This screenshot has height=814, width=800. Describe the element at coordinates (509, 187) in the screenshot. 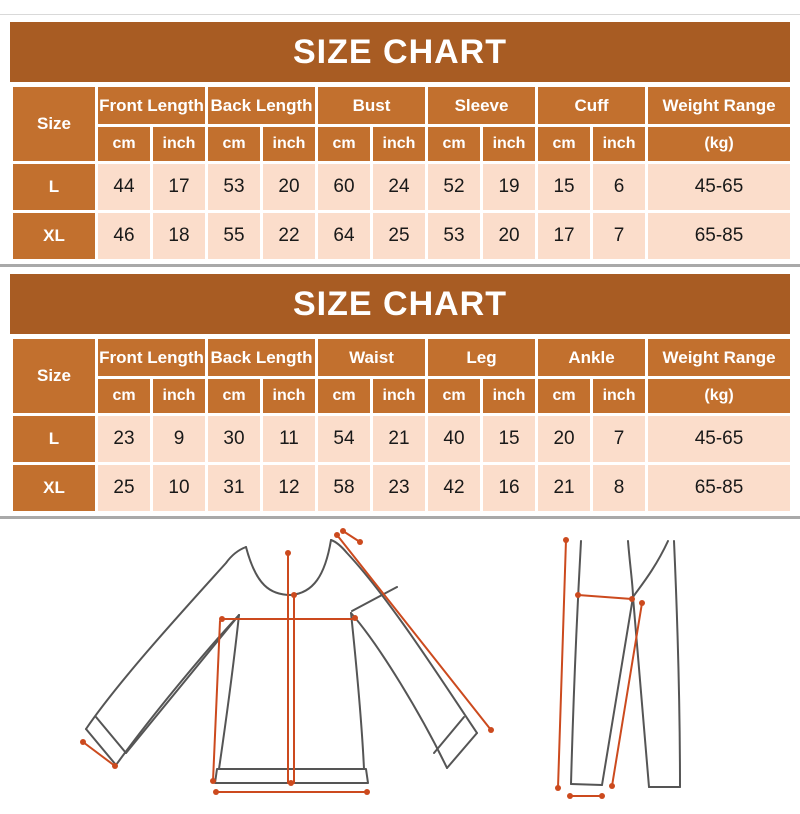

I see `table-cell: 19` at that location.